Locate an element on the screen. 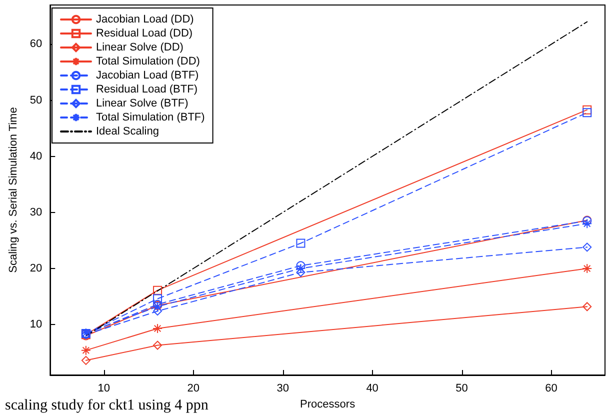  x-tick-label: 30 is located at coordinates (282, 388).